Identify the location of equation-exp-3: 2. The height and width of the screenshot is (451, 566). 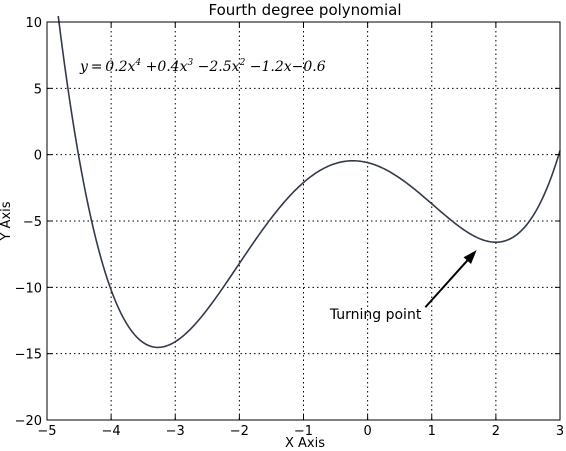
(242, 63).